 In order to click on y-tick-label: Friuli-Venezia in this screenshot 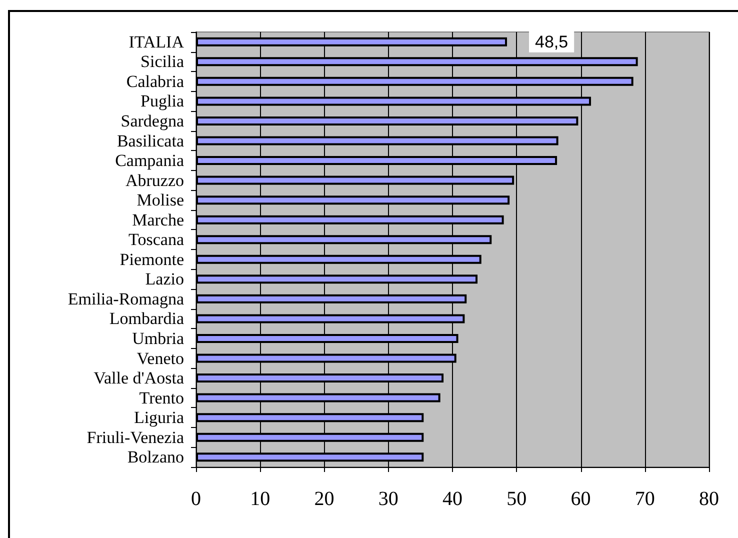, I will do `click(135, 437)`.